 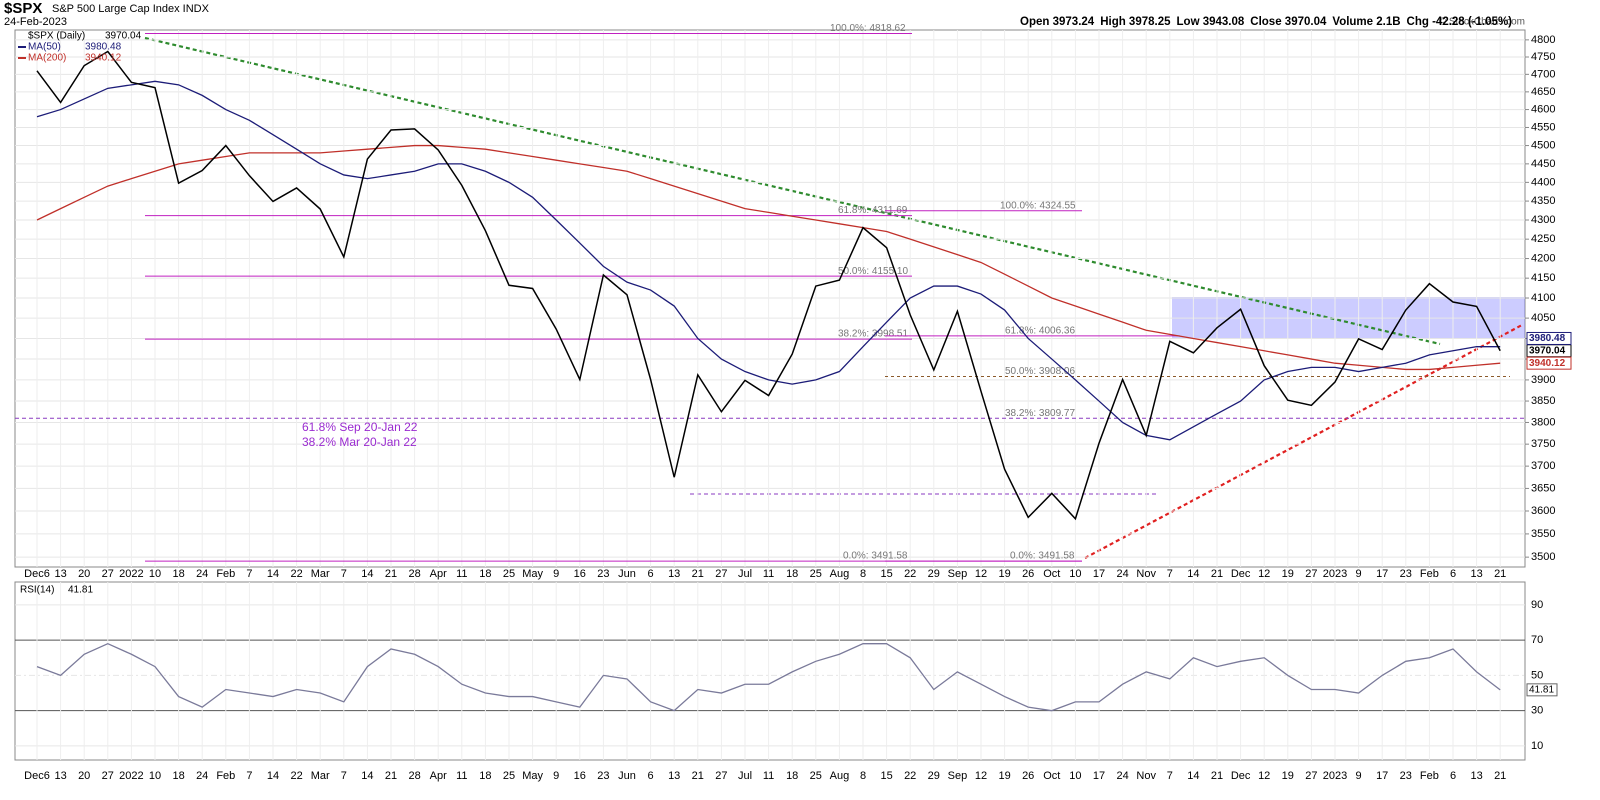 I want to click on rsi-tag-box, so click(x=1542, y=690).